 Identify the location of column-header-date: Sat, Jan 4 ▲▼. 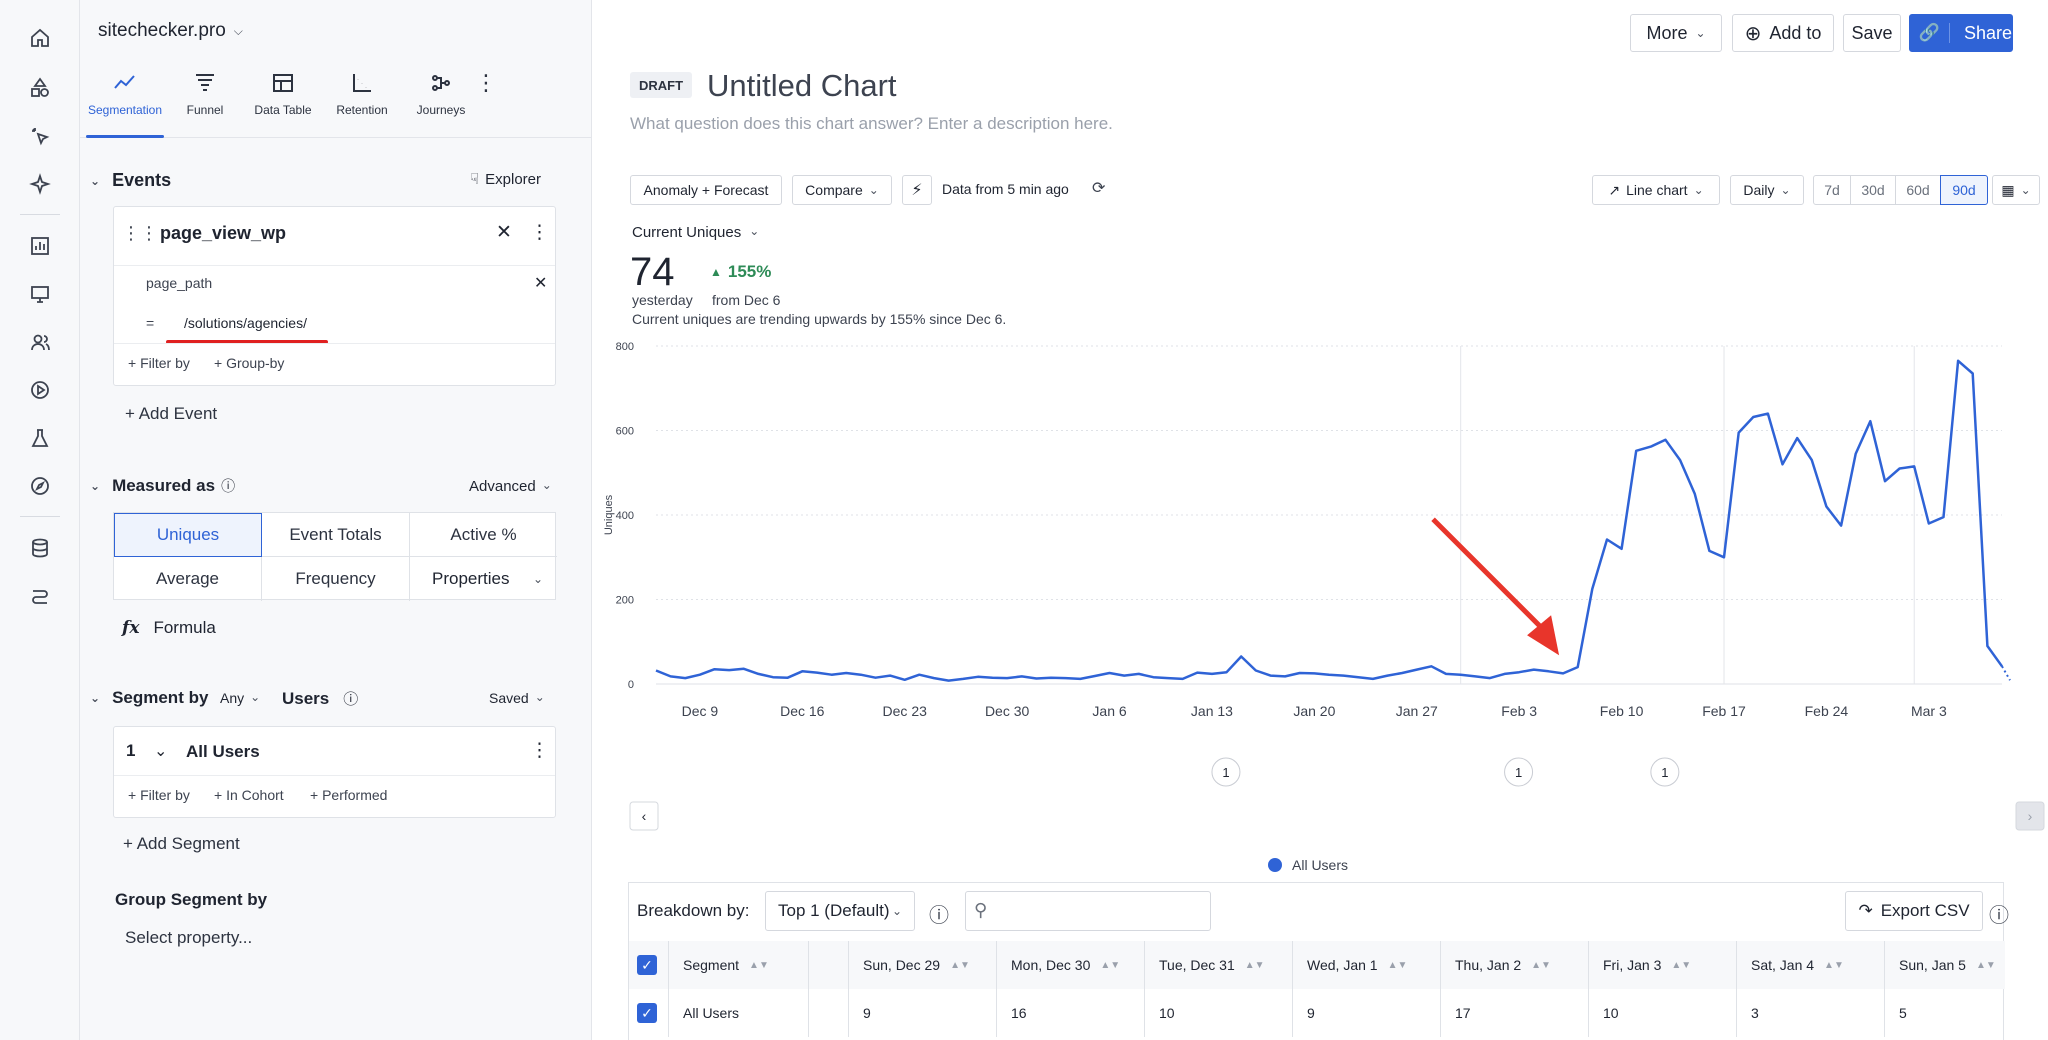
(1811, 965).